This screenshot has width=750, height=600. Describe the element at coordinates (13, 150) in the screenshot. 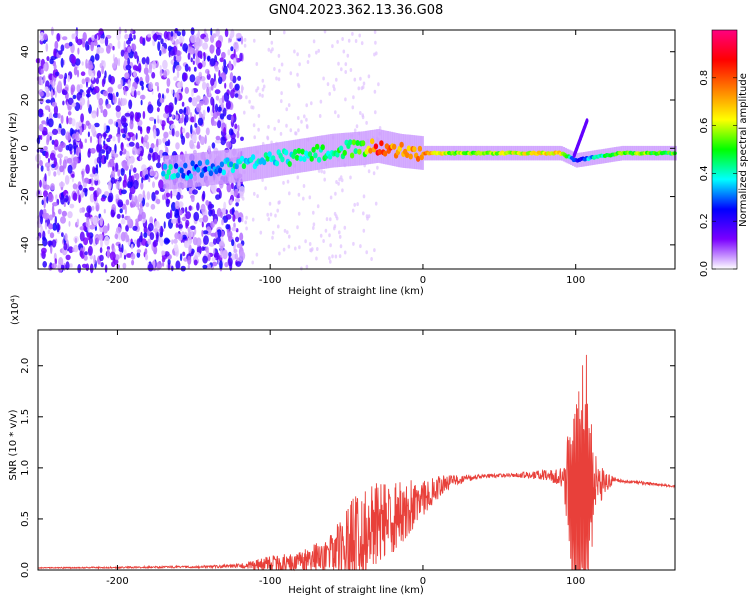

I see `spectrogram-y-axis-label: Frequency (Hz)` at that location.